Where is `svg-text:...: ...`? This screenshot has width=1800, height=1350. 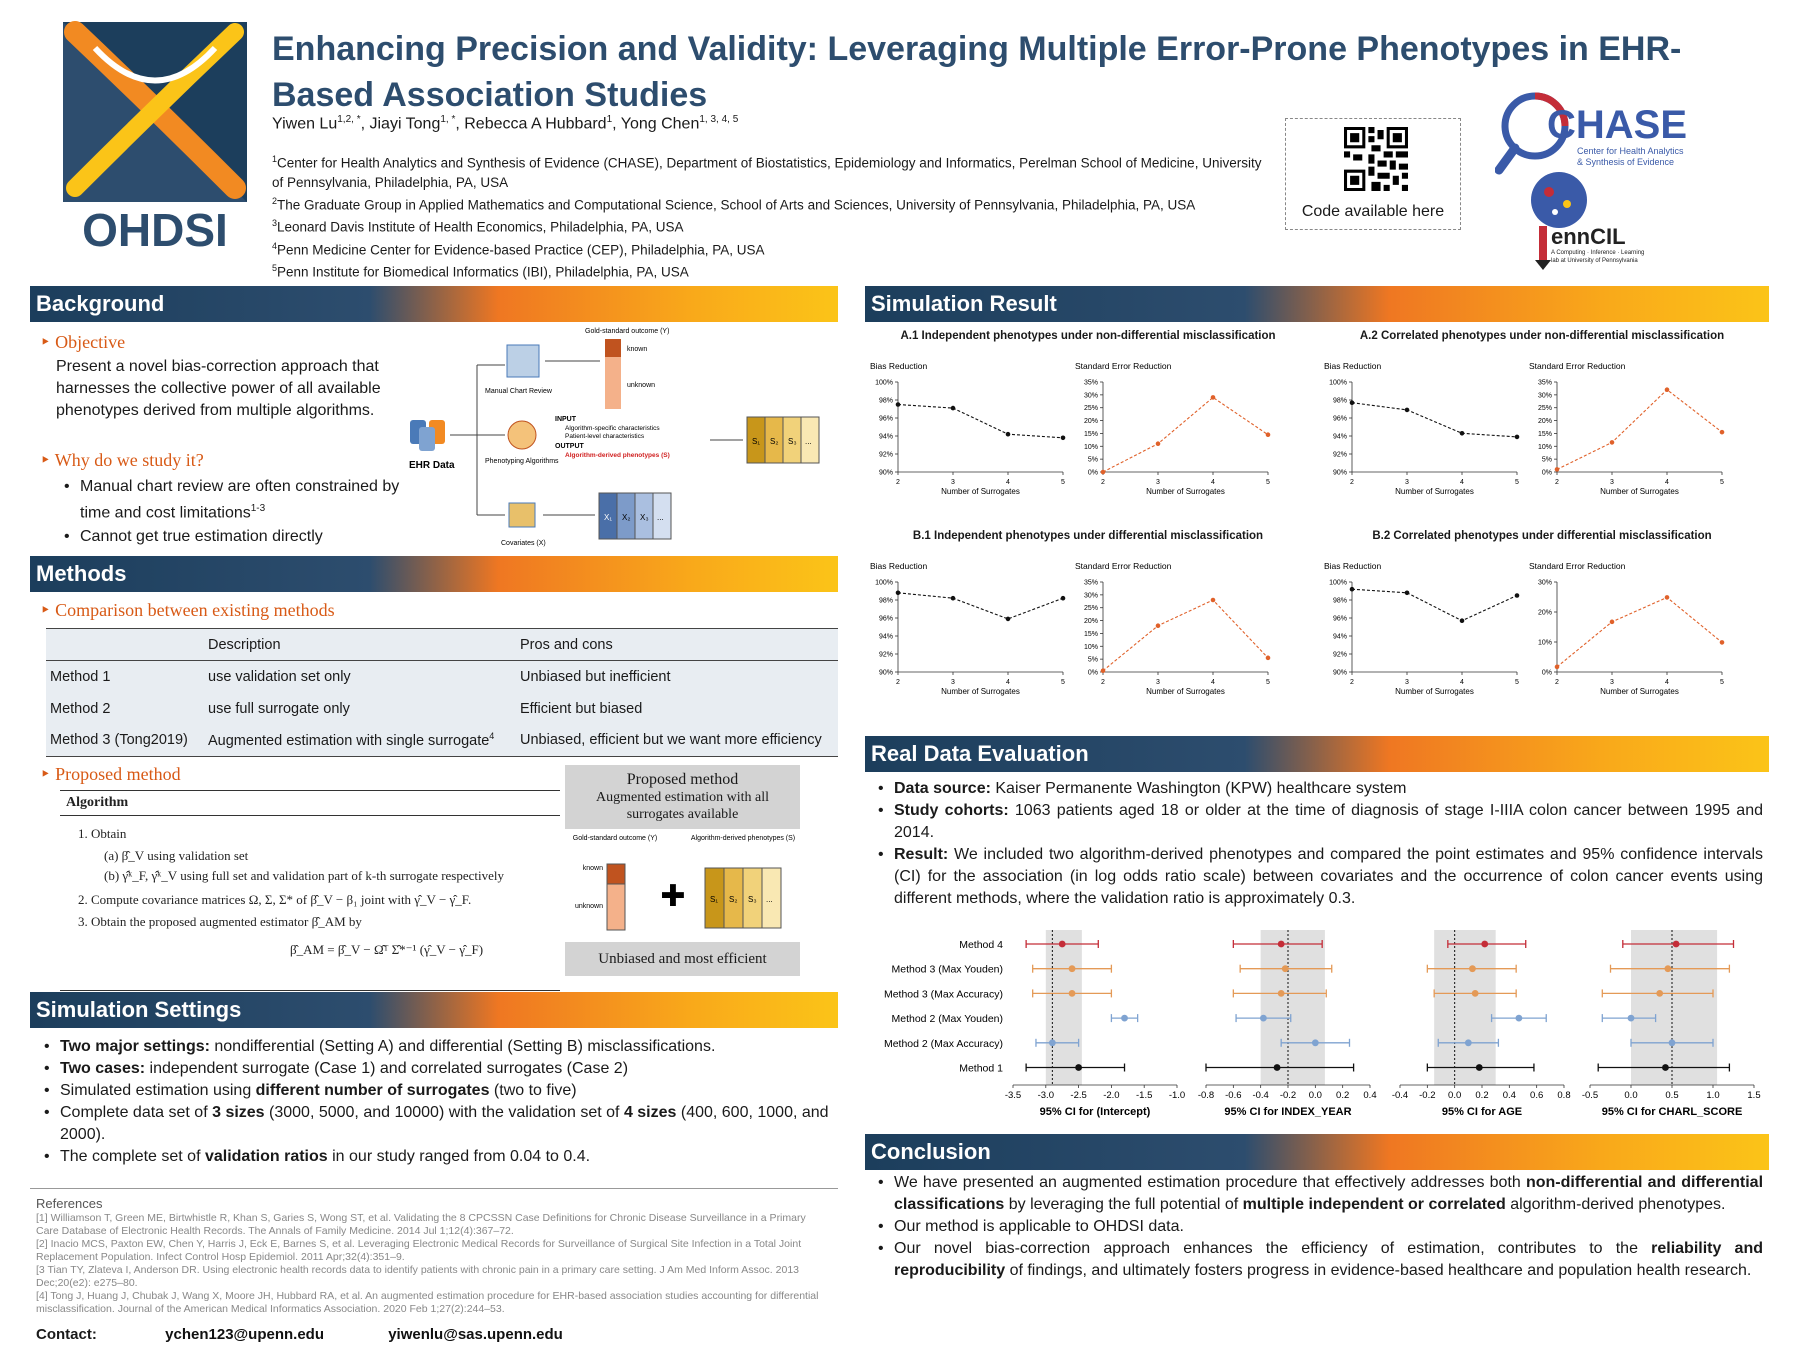
svg-text:...: ... is located at coordinates (660, 517).